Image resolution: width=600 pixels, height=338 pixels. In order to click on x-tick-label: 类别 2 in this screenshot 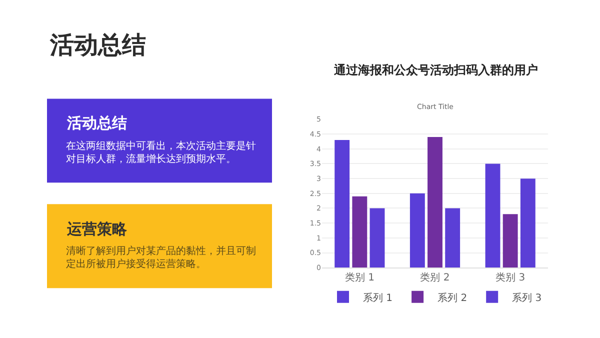, I will do `click(435, 278)`.